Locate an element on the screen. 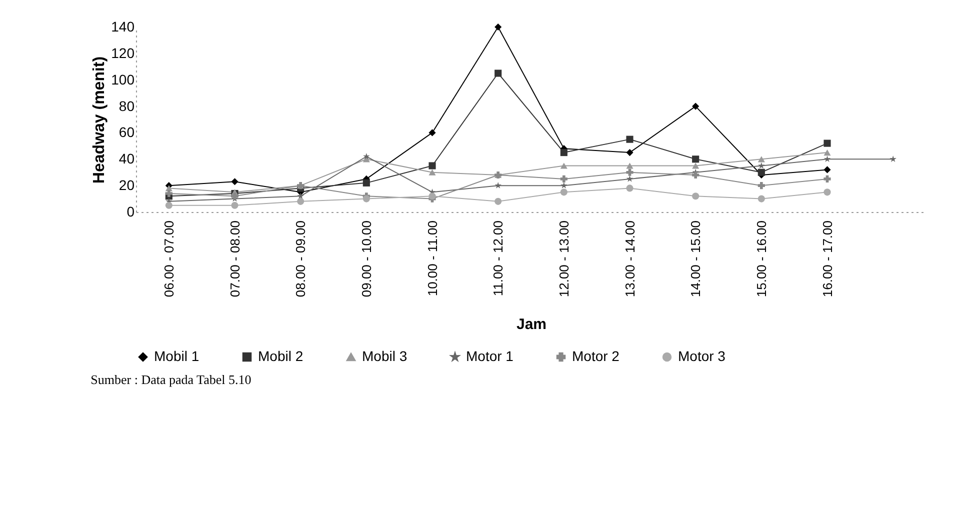 The height and width of the screenshot is (526, 979). x-tick-label: 09.00 - 10.00 is located at coordinates (366, 259).